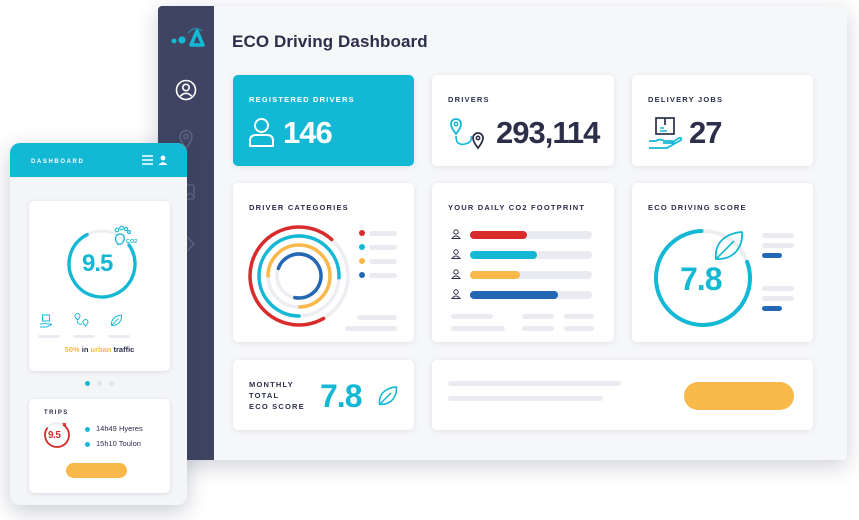 The height and width of the screenshot is (520, 859). I want to click on eco-score-card: ECO DRIVING SCORE 7.8, so click(722, 262).